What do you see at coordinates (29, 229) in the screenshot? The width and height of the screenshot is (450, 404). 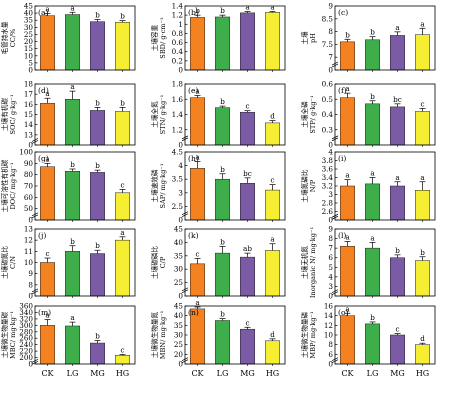 I see `y-tick-label: 13` at bounding box center [29, 229].